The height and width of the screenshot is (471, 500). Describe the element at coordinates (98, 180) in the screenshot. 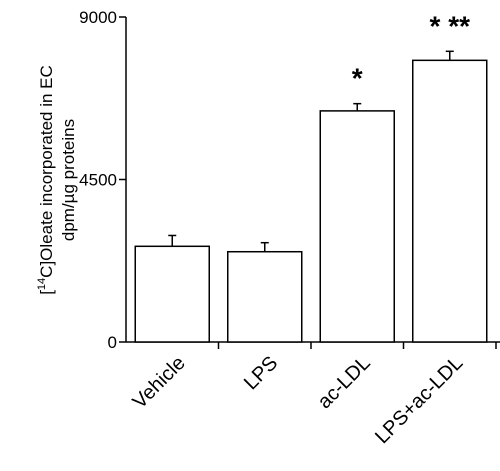

I see `y-tick-label: 4500` at that location.